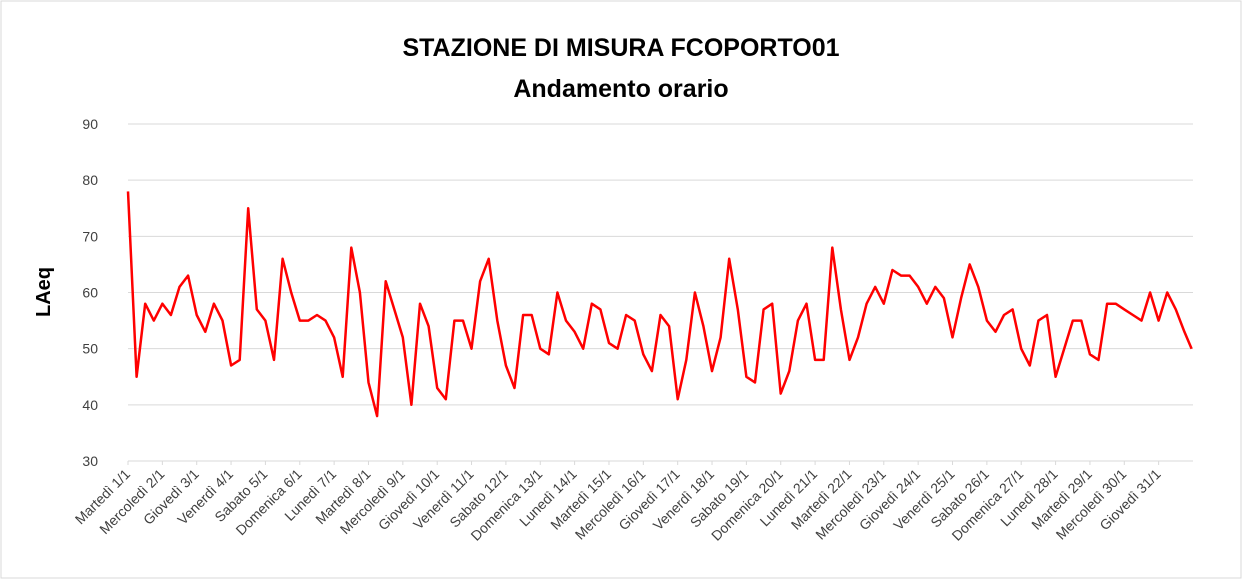  Describe the element at coordinates (44, 292) in the screenshot. I see `y-axis-label: LAeq` at that location.